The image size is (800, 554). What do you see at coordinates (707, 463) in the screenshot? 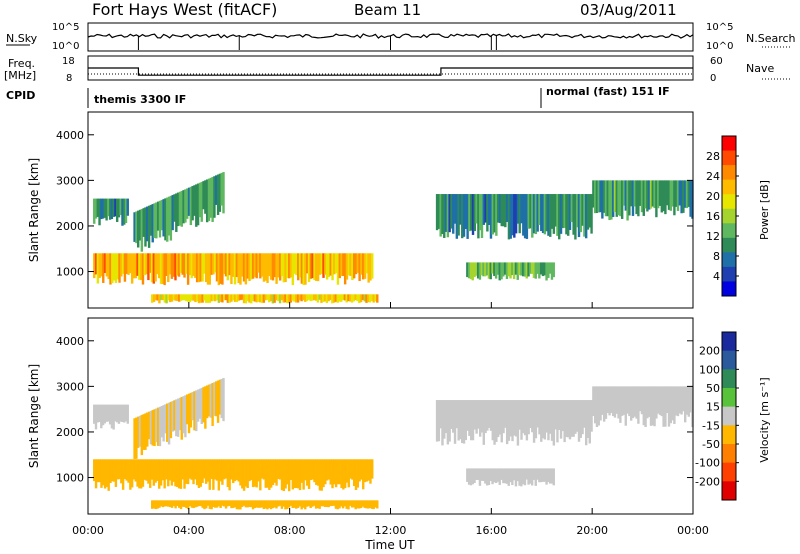
I see `colorbar-tick-label: -100` at bounding box center [707, 463].